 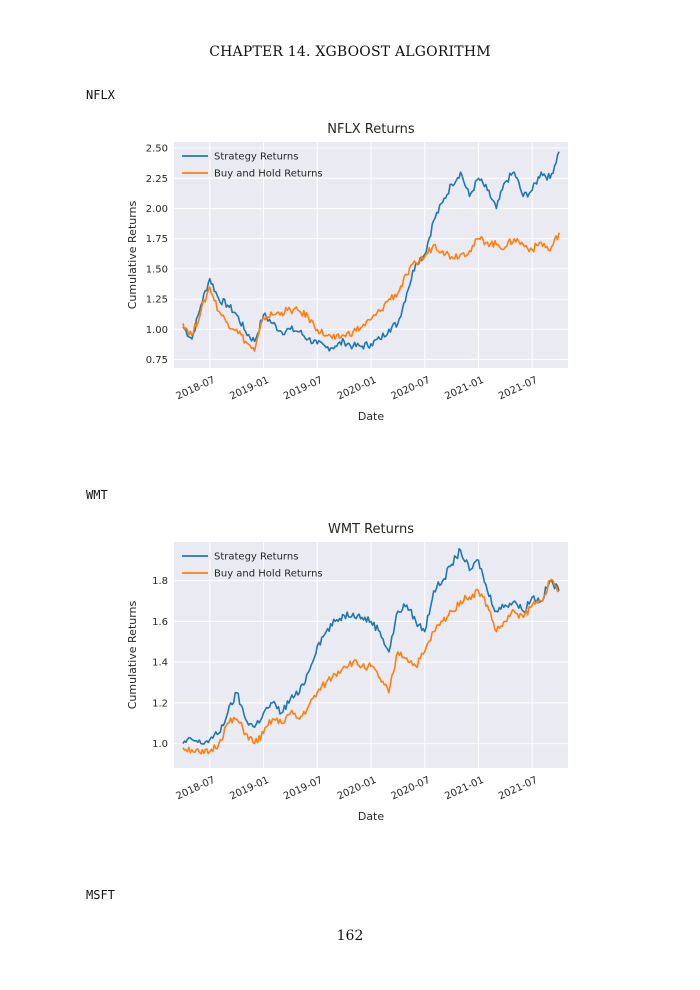 I want to click on y-tick-label: 1.25, so click(x=157, y=300).